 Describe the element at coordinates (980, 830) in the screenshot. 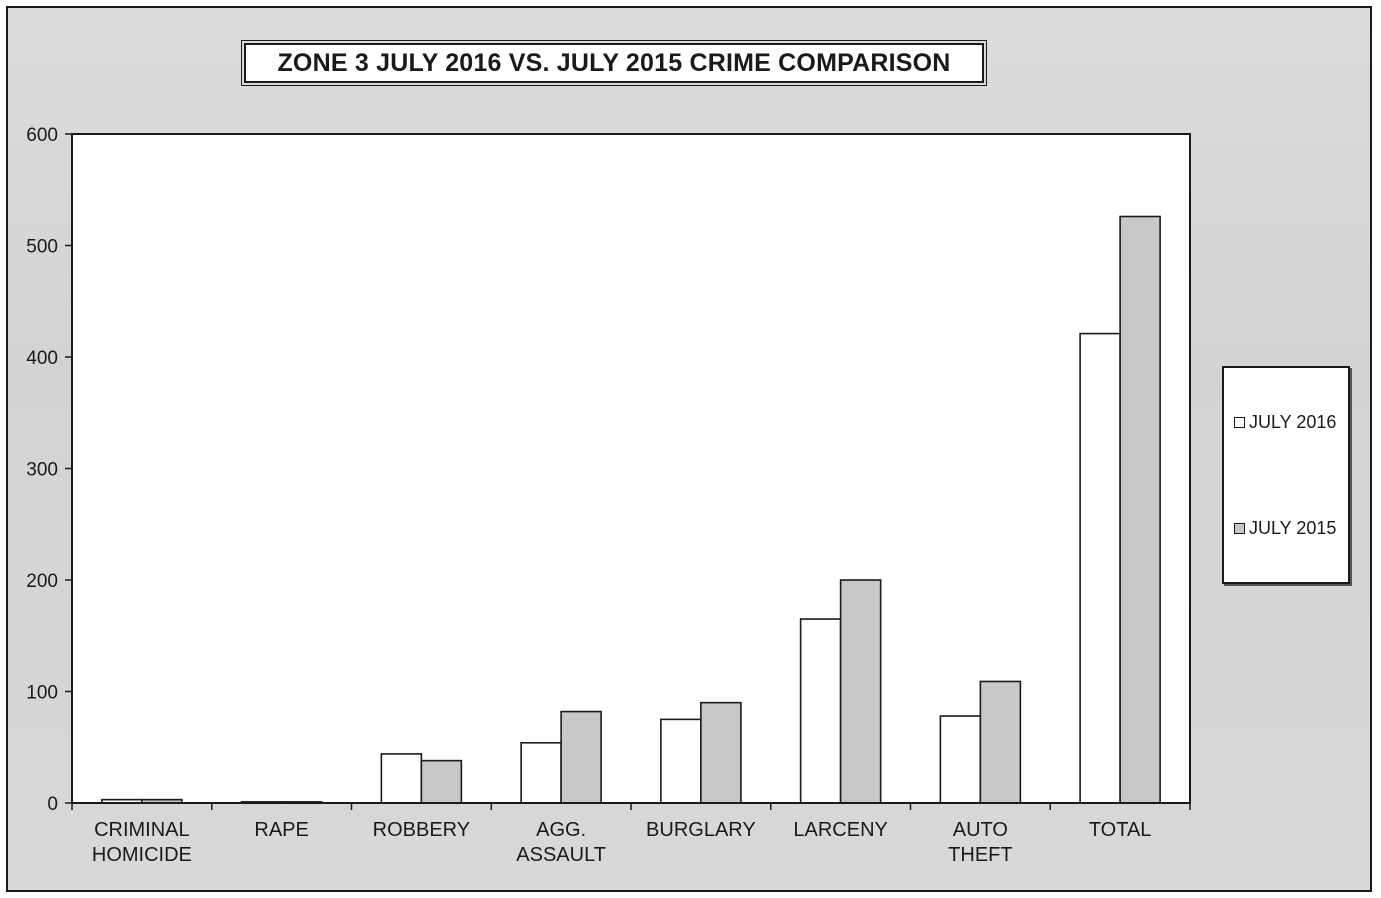

I see `x-category-label: AUTO` at that location.